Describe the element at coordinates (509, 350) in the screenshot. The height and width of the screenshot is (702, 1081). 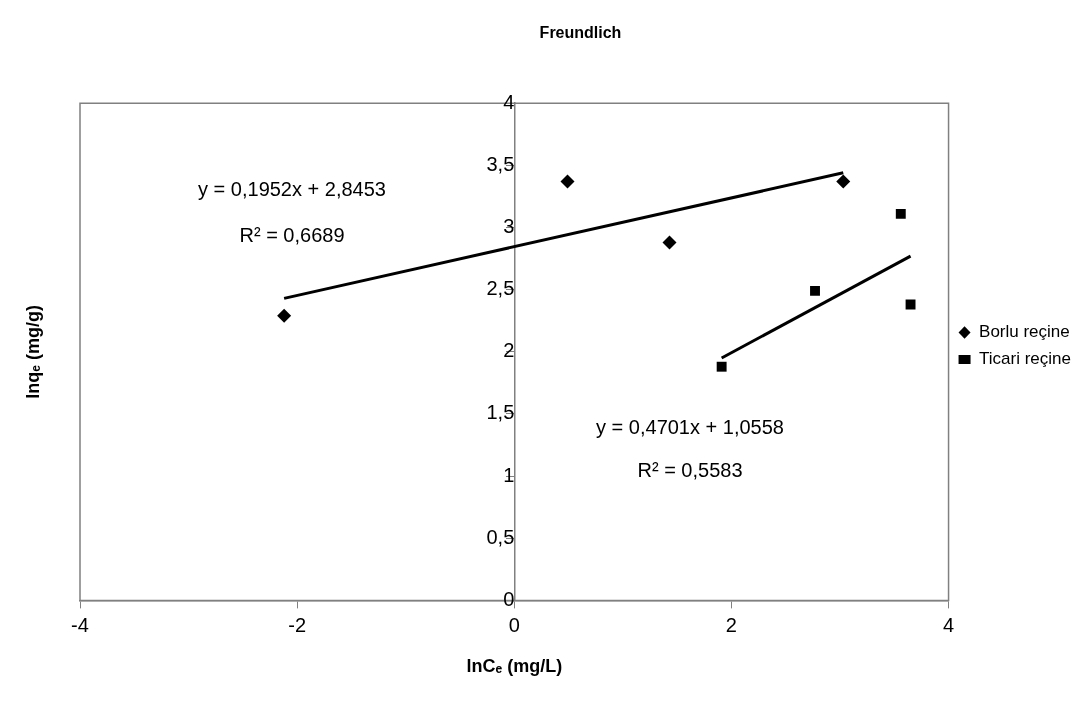
I see `y-tick-label: 2` at that location.